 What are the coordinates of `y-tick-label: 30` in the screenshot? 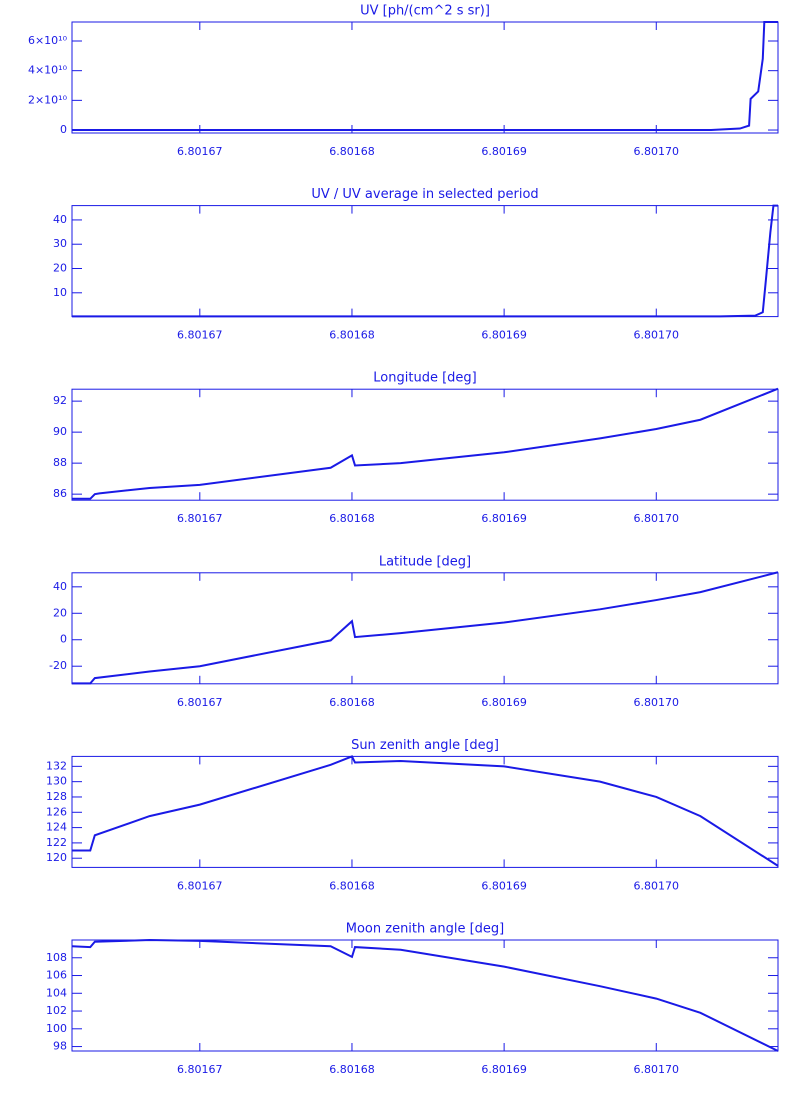 It's located at (60, 243).